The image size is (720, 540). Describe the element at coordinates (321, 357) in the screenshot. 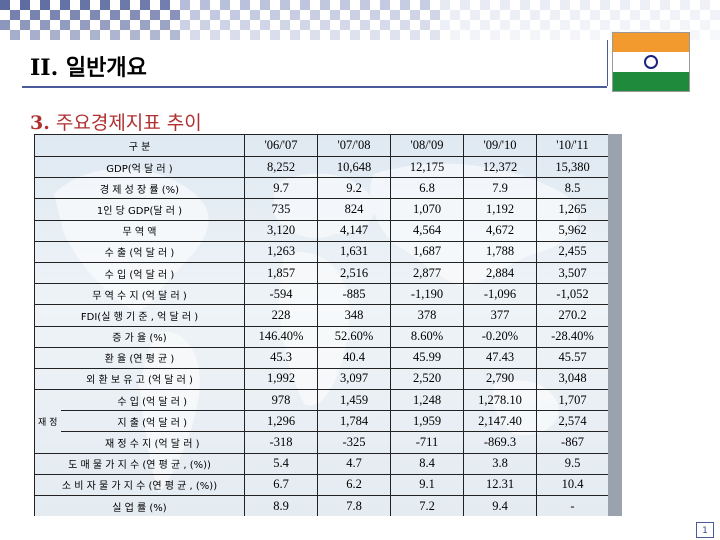

I see `table-row: 환 율 (연 평 균 ) 45.3 40.4 45.99 47.43 45.57` at that location.